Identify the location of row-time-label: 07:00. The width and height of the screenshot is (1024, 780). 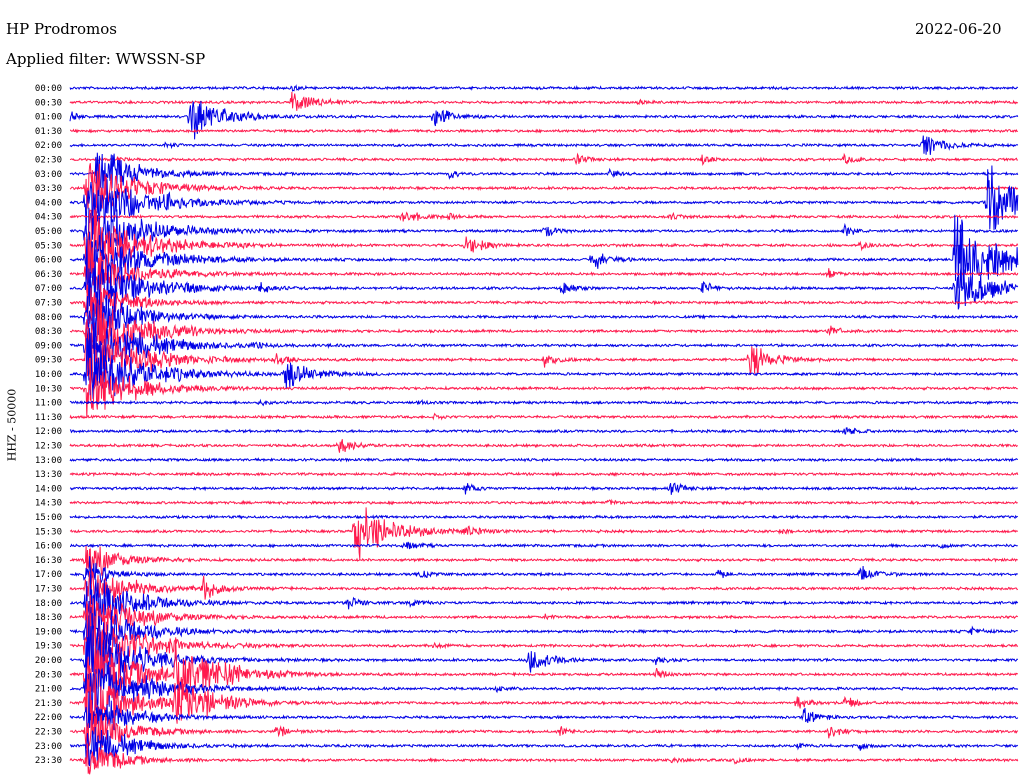
(48, 289).